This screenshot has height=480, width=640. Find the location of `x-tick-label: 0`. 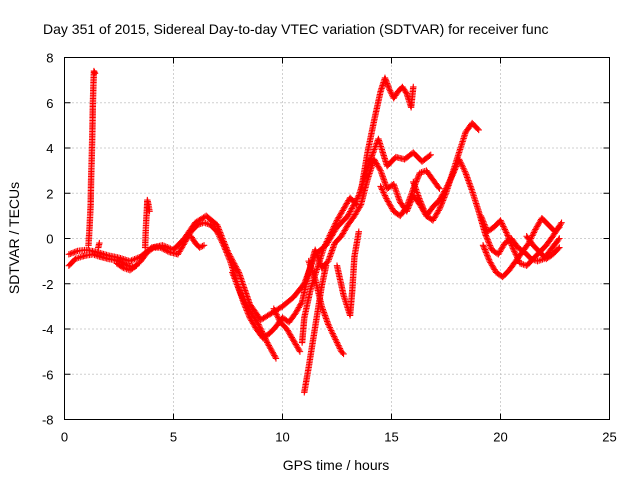

x-tick-label: 0 is located at coordinates (64, 437).